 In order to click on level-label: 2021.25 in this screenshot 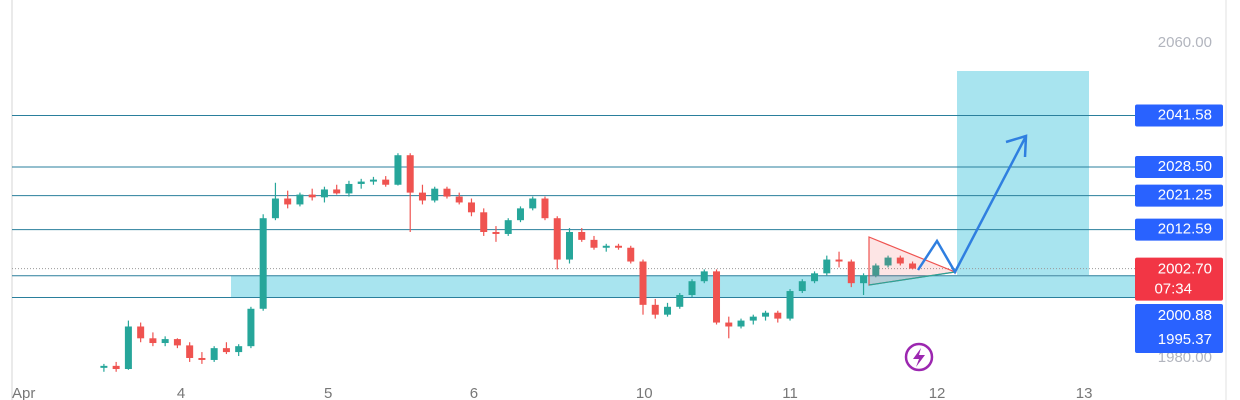, I will do `click(1185, 195)`.